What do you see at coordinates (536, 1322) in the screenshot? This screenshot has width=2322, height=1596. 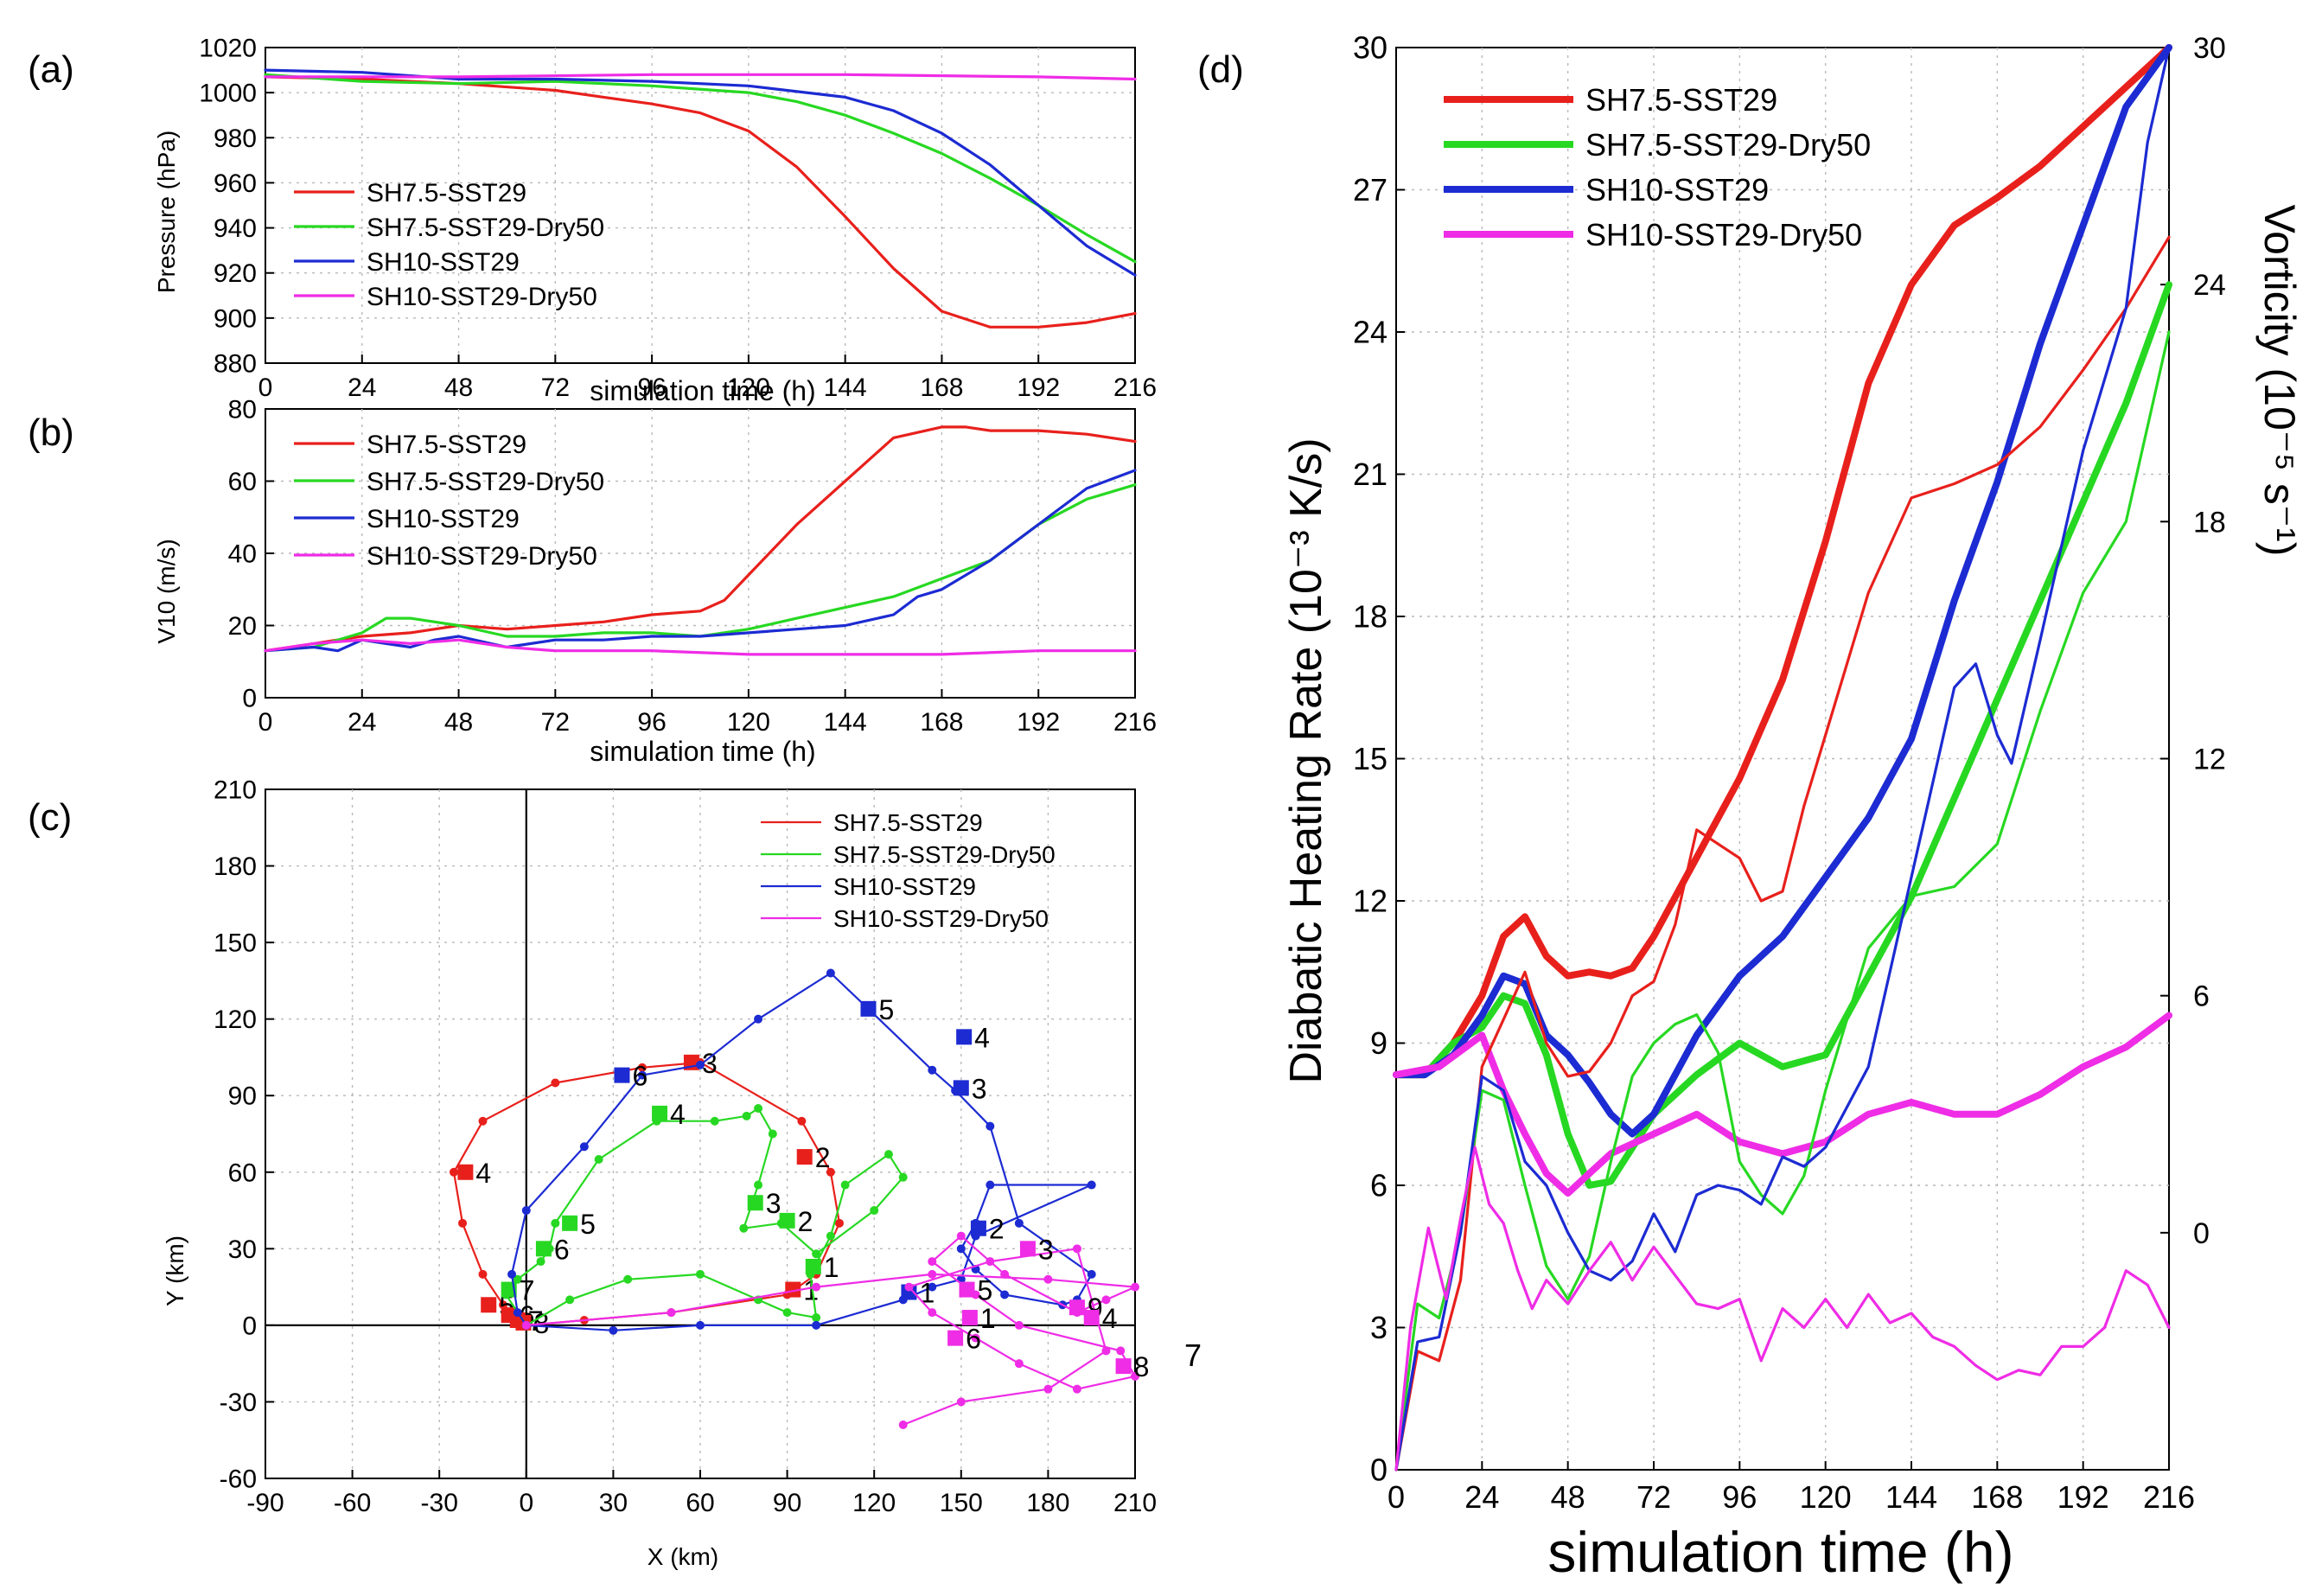 I see `track-marker-label: 7` at bounding box center [536, 1322].